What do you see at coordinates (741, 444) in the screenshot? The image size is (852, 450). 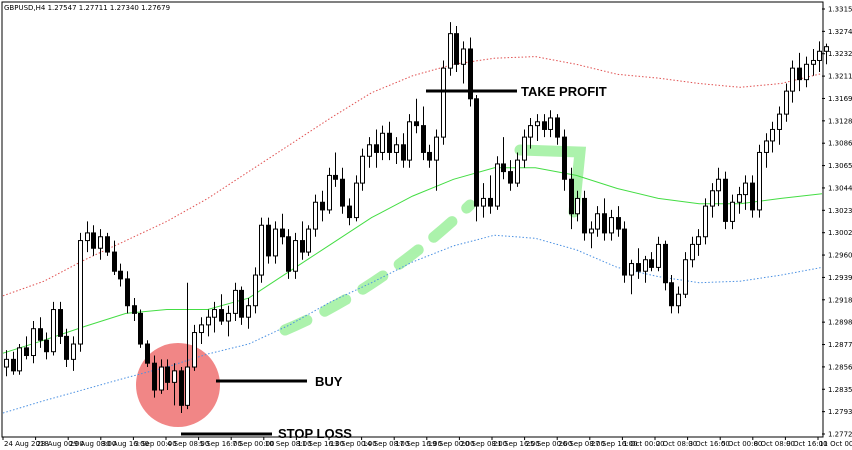 I see `x-tick-label: 5 Oct 00:00` at bounding box center [741, 444].